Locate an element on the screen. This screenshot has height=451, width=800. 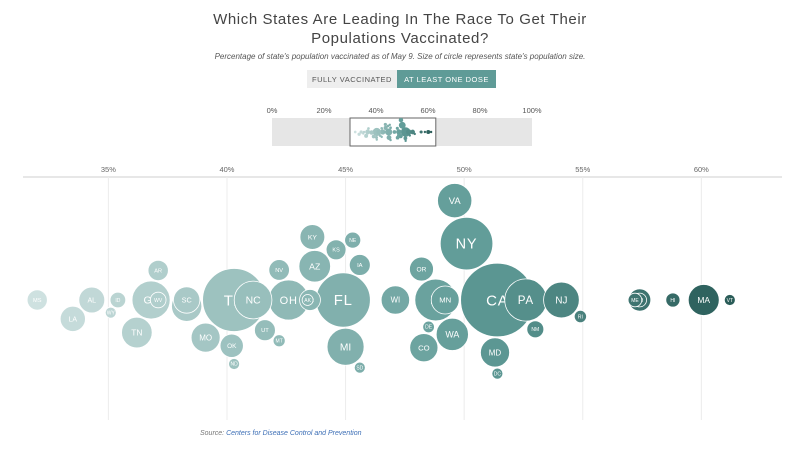
bubble-label: LA is located at coordinates (73, 319).